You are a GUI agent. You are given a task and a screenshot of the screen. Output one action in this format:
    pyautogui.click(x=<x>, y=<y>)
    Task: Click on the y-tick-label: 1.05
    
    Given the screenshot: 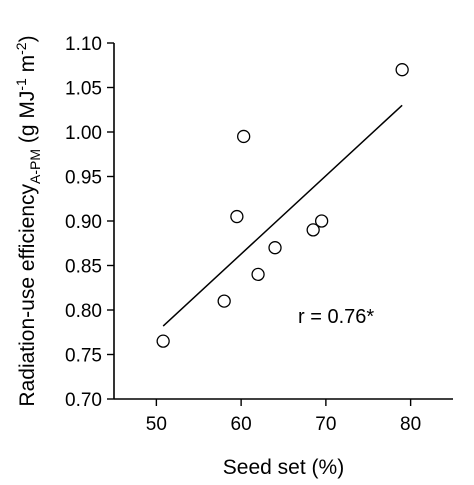 What is the action you would take?
    pyautogui.click(x=83, y=89)
    